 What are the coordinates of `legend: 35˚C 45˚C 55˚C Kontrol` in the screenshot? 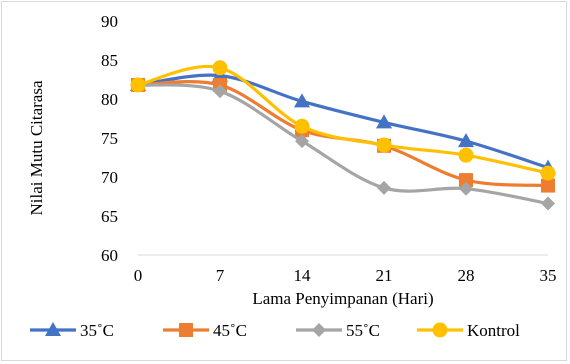 It's located at (275, 330).